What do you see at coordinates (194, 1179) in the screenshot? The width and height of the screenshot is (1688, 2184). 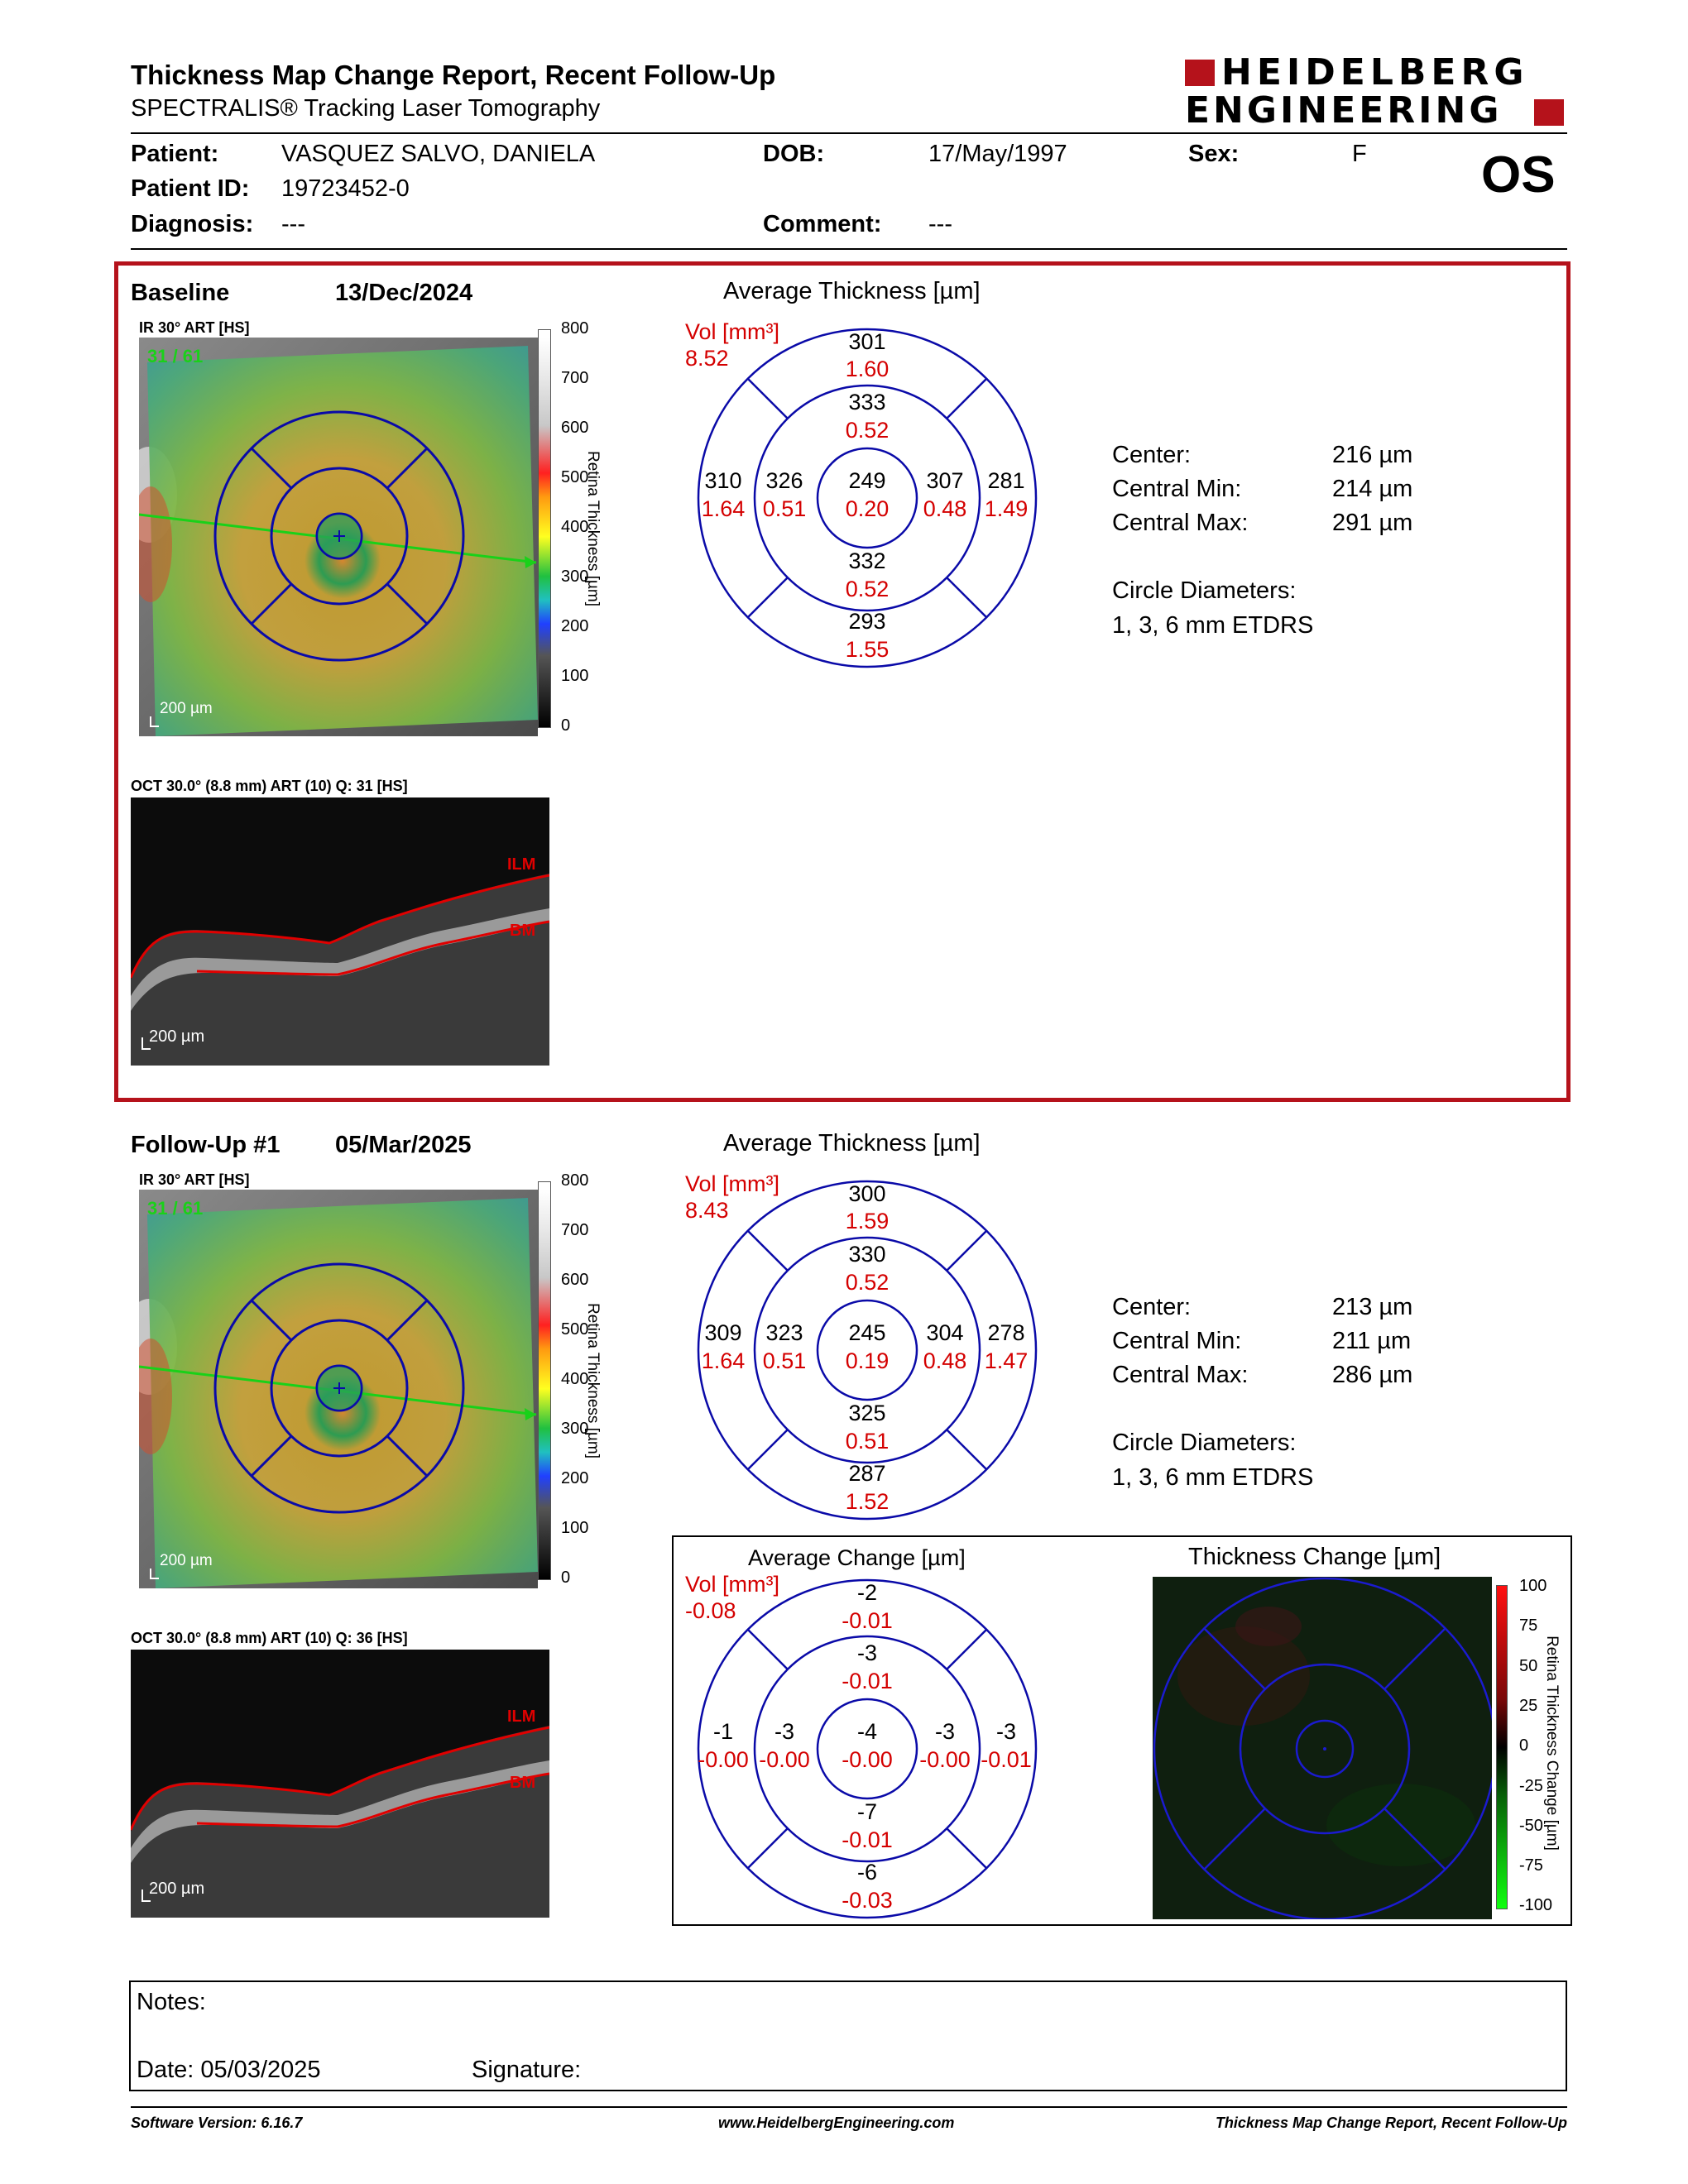 I see `followup-ir-label: IR 30° ART [HS]` at bounding box center [194, 1179].